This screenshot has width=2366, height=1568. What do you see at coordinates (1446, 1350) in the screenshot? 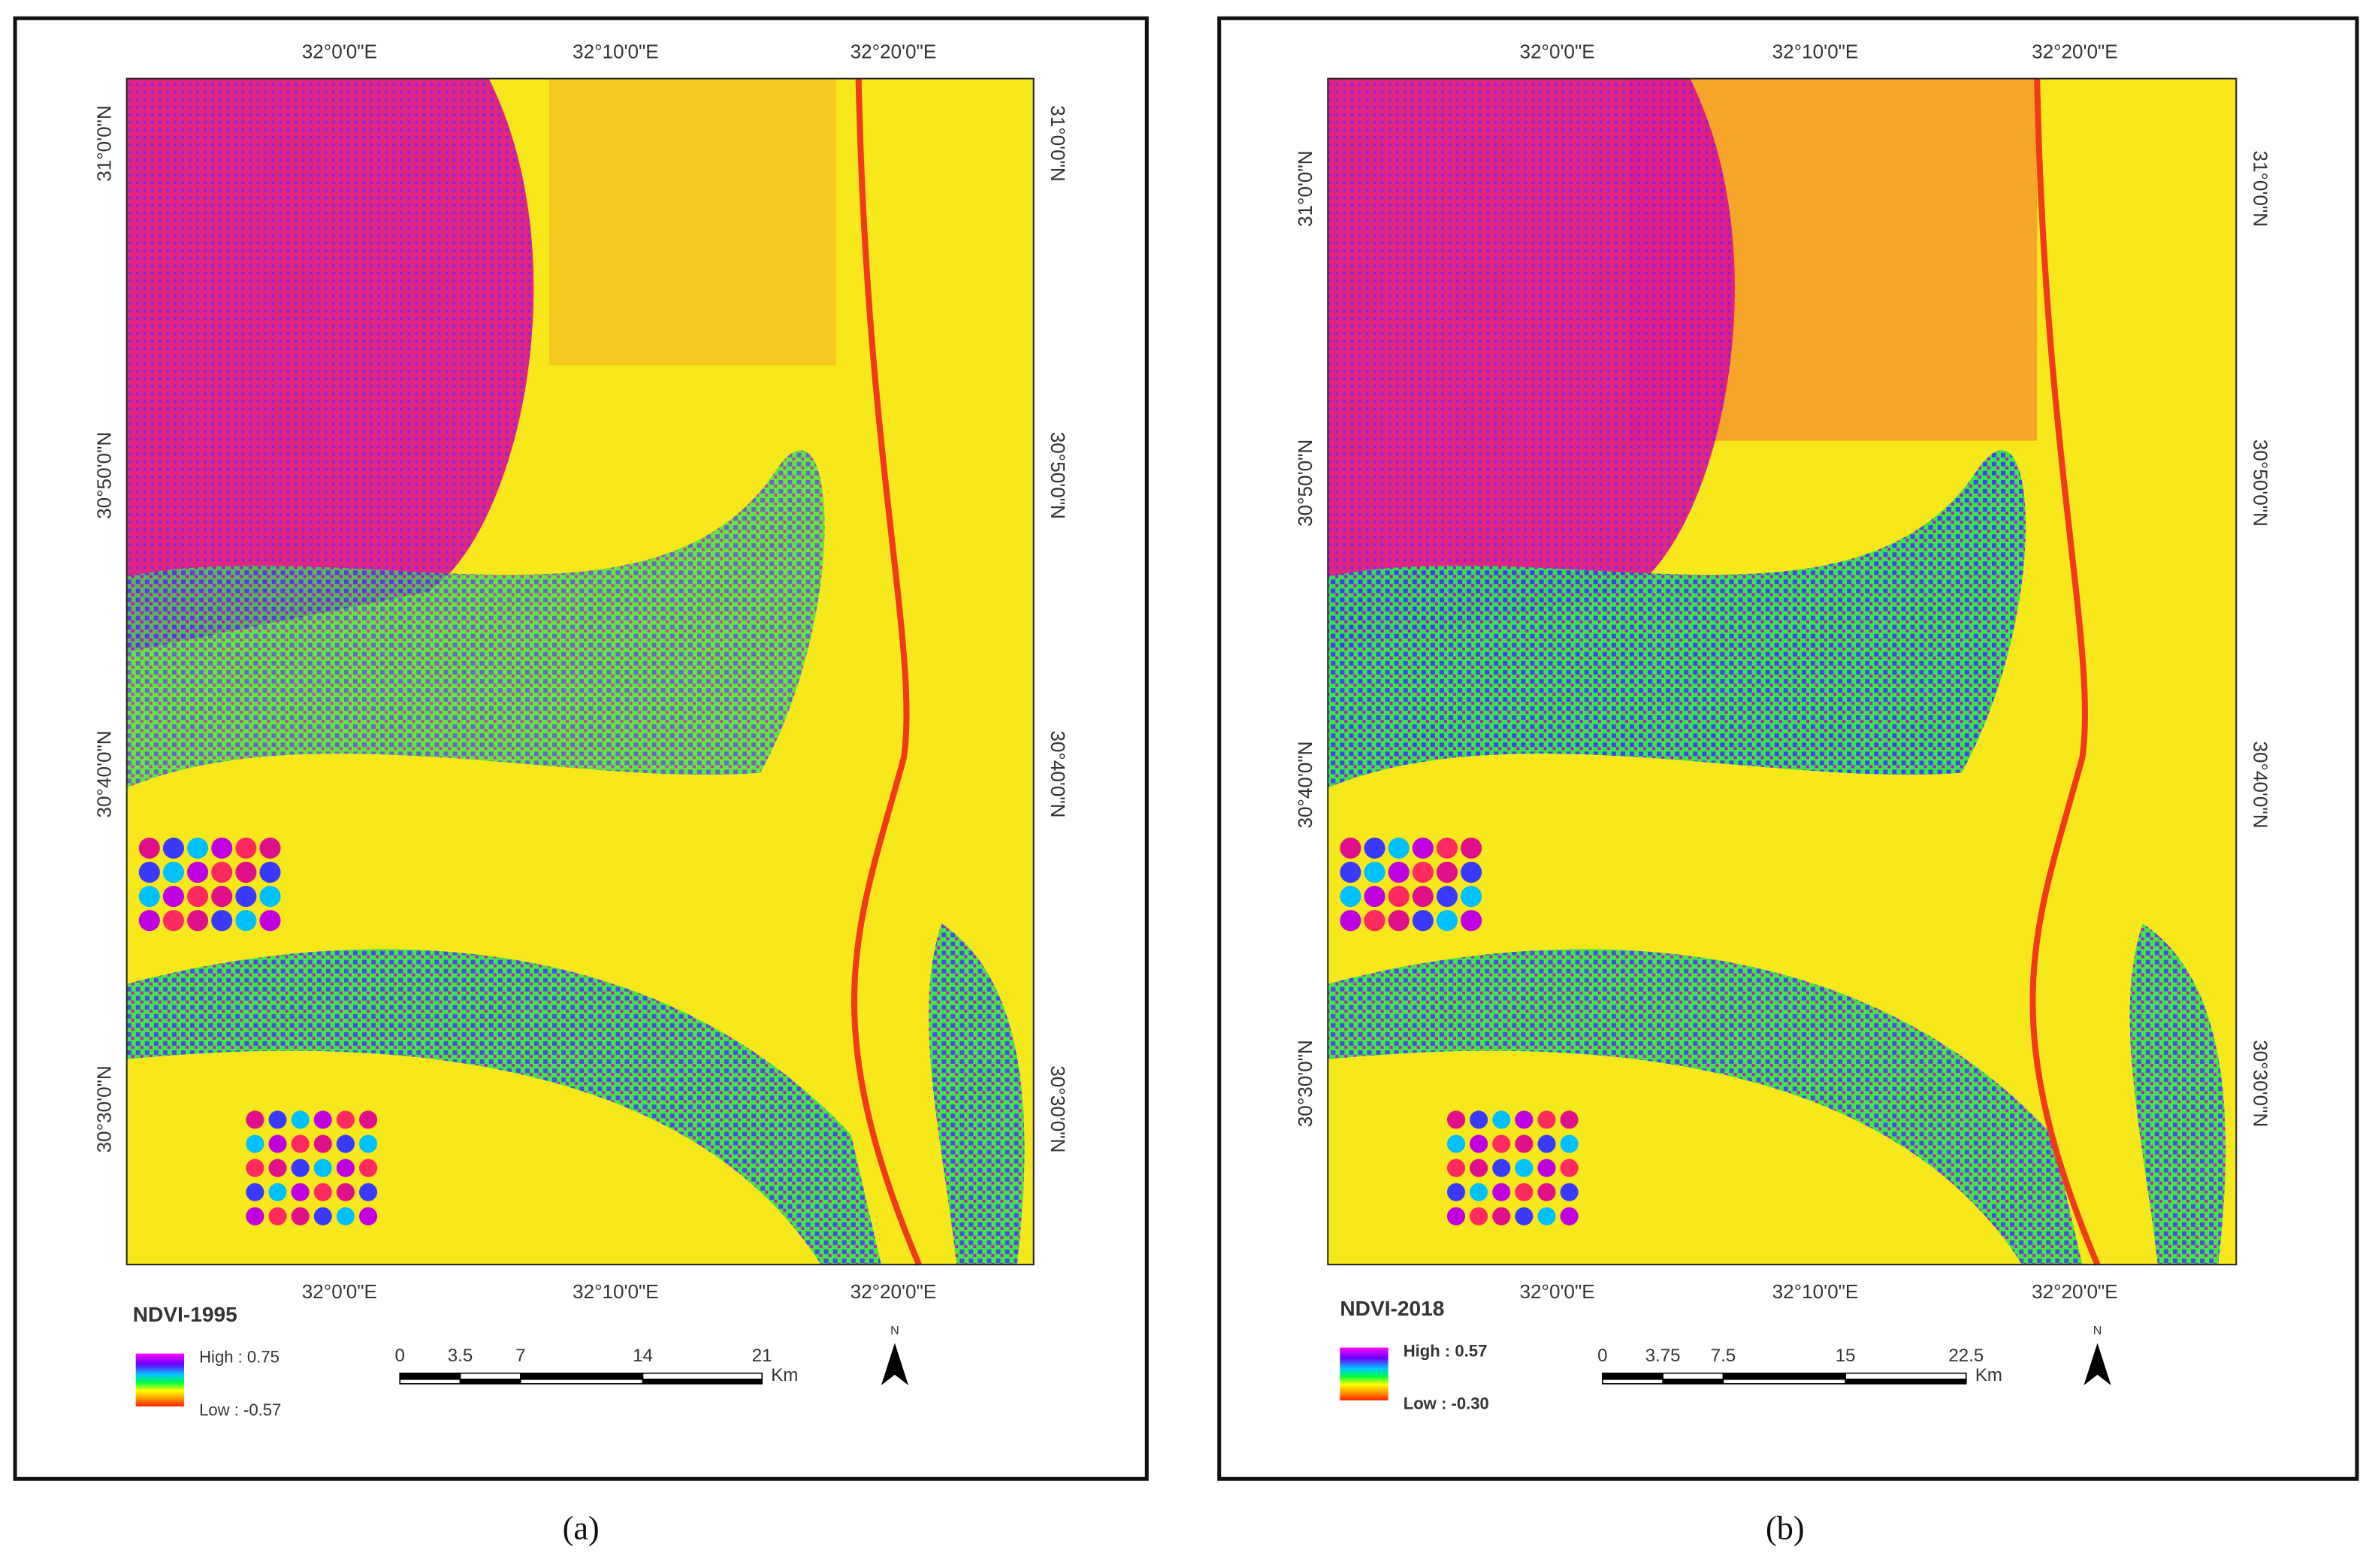
I see `legend-high: High : 0.57` at bounding box center [1446, 1350].